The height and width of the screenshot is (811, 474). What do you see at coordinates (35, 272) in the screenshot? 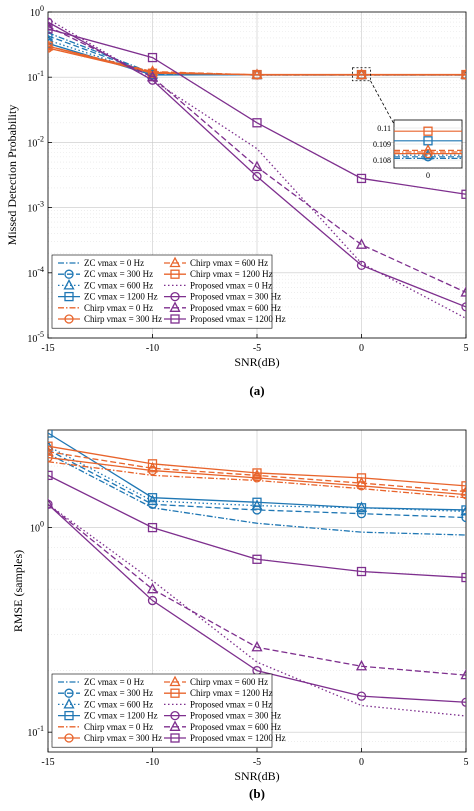
I see `y-tick-label: 10⁻⁴` at bounding box center [35, 272].